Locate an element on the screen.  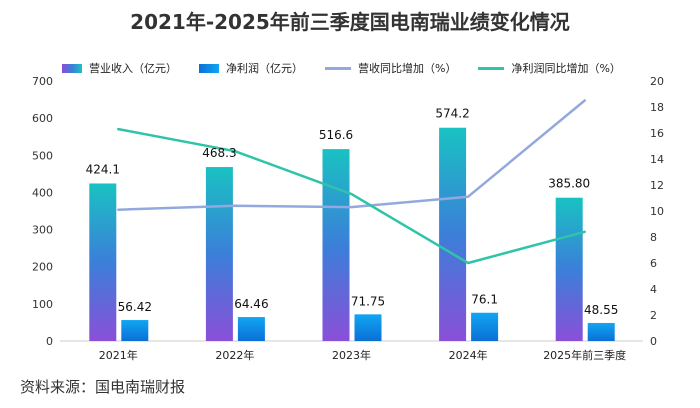
profit-data-label: 48.55 is located at coordinates (601, 310).